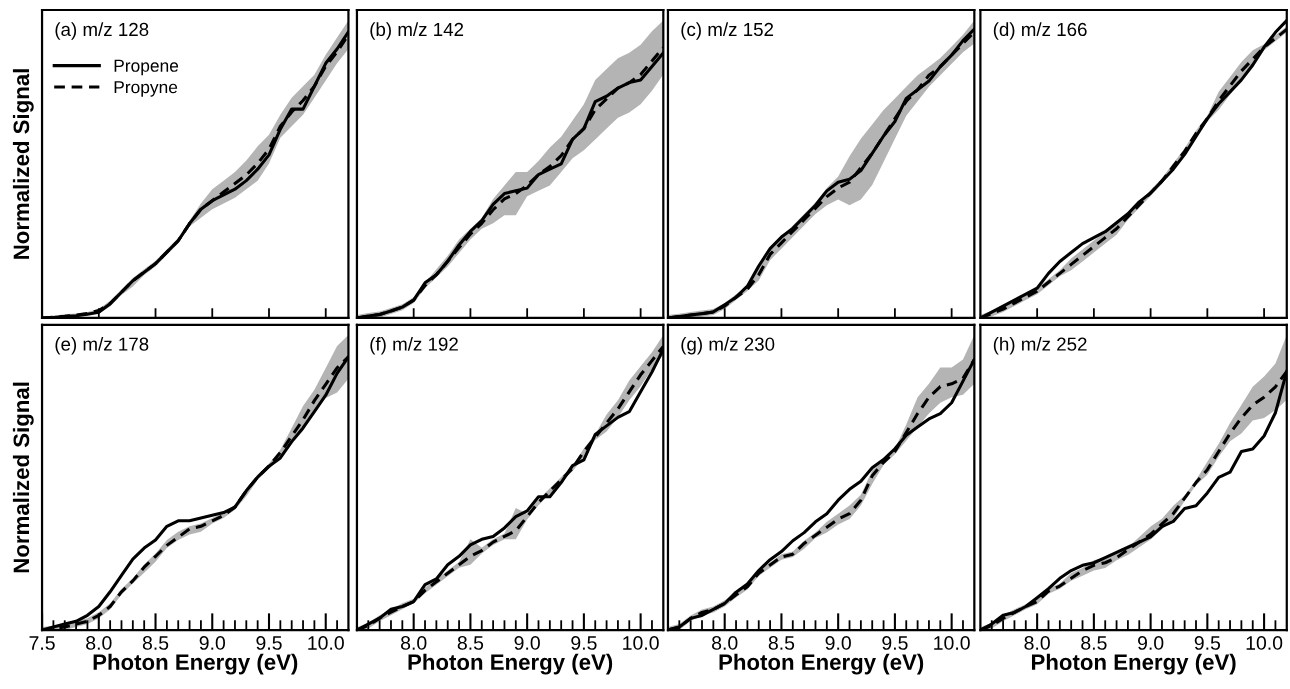  What do you see at coordinates (146, 67) in the screenshot?
I see `legend-label: Propene` at bounding box center [146, 67].